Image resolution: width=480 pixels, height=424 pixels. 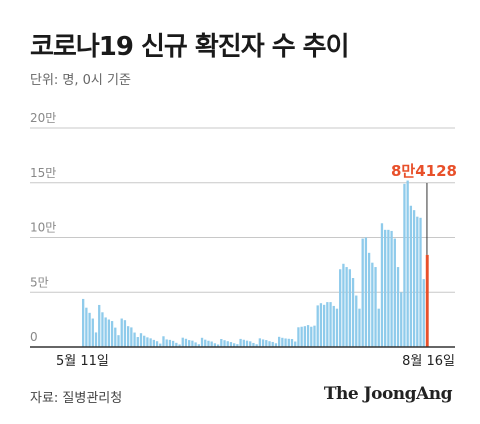 What do you see at coordinates (388, 394) in the screenshot?
I see `brand-logo: The JoongAng` at bounding box center [388, 394].